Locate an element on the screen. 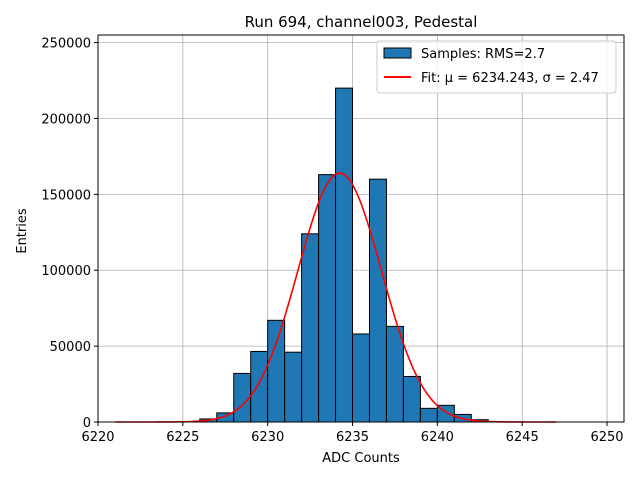 The height and width of the screenshot is (480, 640). y-tick-label: 0 is located at coordinates (87, 423).